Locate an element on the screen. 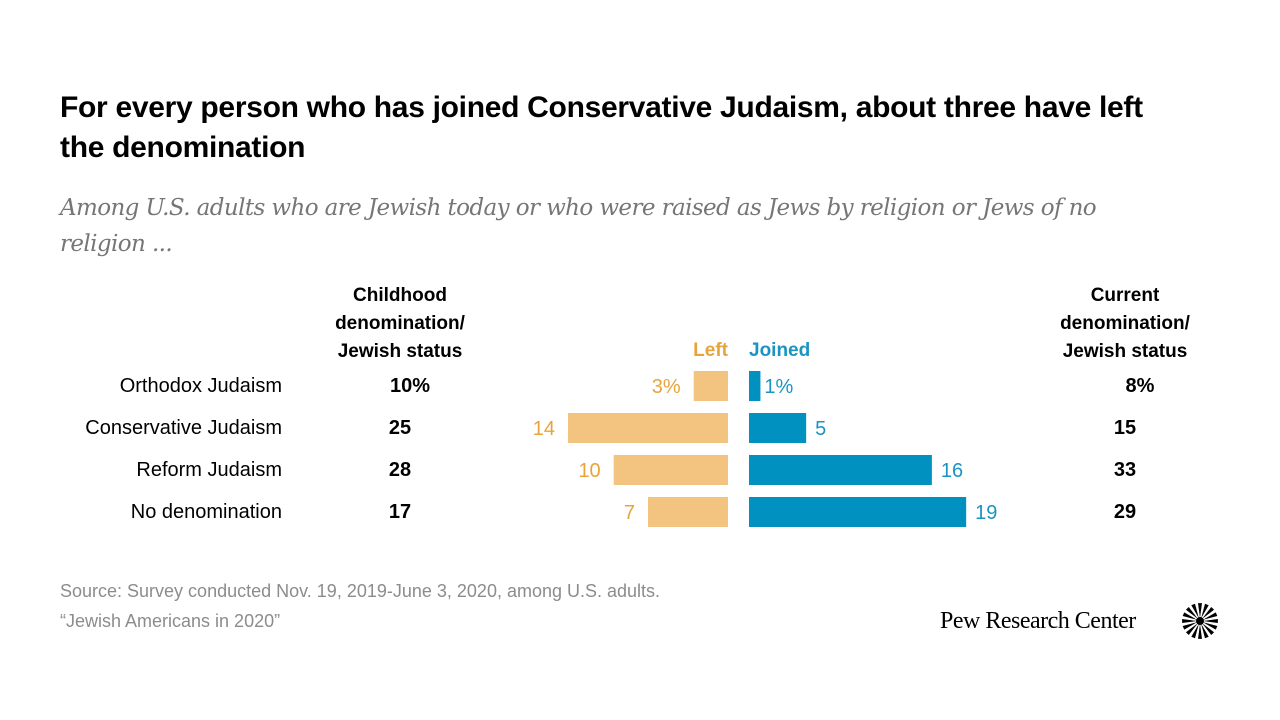 The image size is (1280, 720). current-value: 33 is located at coordinates (1125, 470).